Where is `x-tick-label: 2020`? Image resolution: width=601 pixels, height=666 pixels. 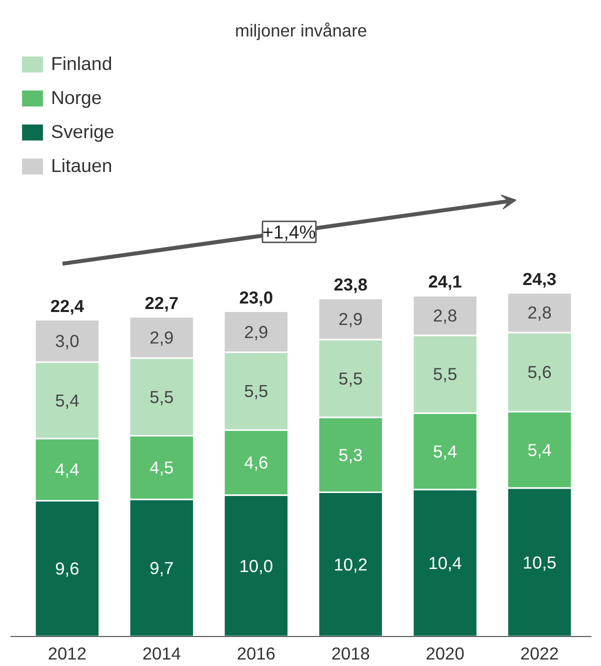
x-tick-label: 2020 is located at coordinates (445, 654).